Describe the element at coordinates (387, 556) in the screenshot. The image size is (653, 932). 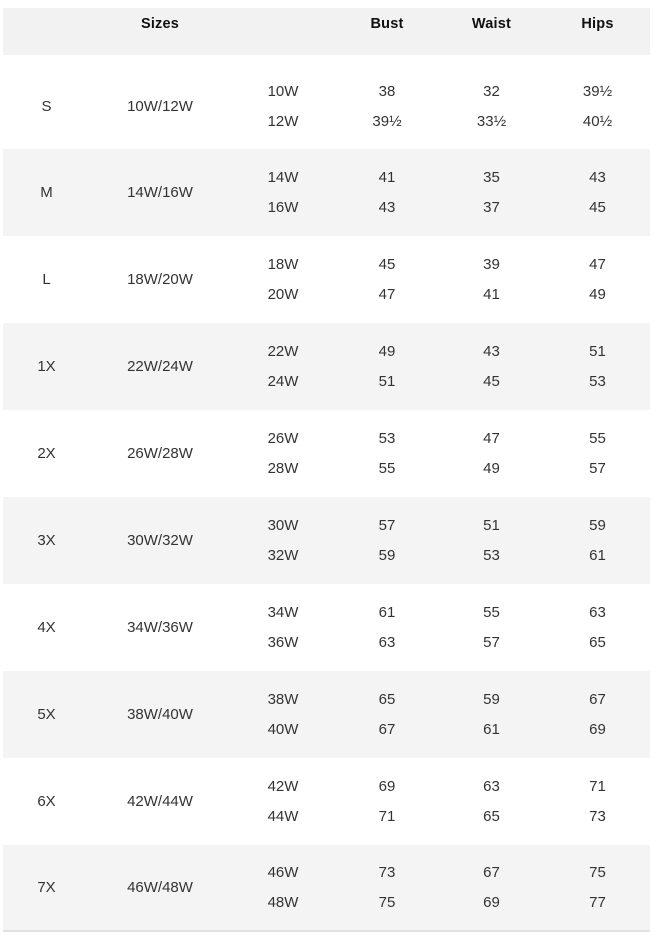
I see `bust-value: 59` at that location.